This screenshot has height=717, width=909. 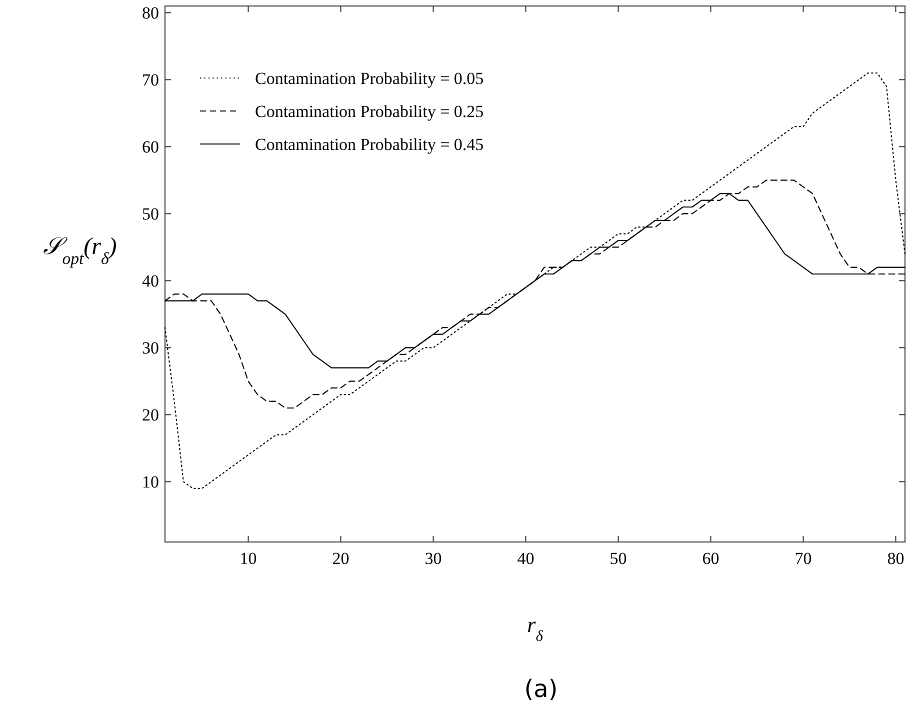 What do you see at coordinates (341, 558) in the screenshot?
I see `x-tick-label: 20` at bounding box center [341, 558].